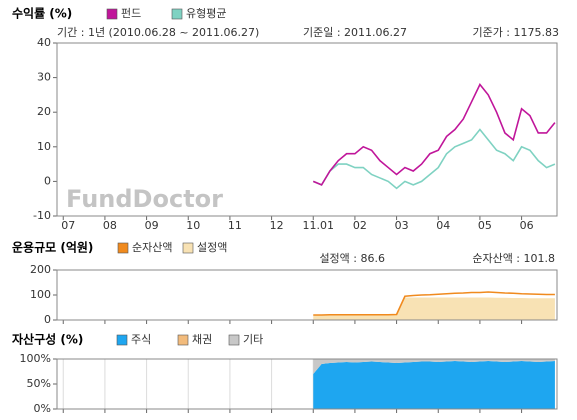 The height and width of the screenshot is (420, 577). What do you see at coordinates (44, 146) in the screenshot?
I see `y-tick-label: 10` at bounding box center [44, 146].